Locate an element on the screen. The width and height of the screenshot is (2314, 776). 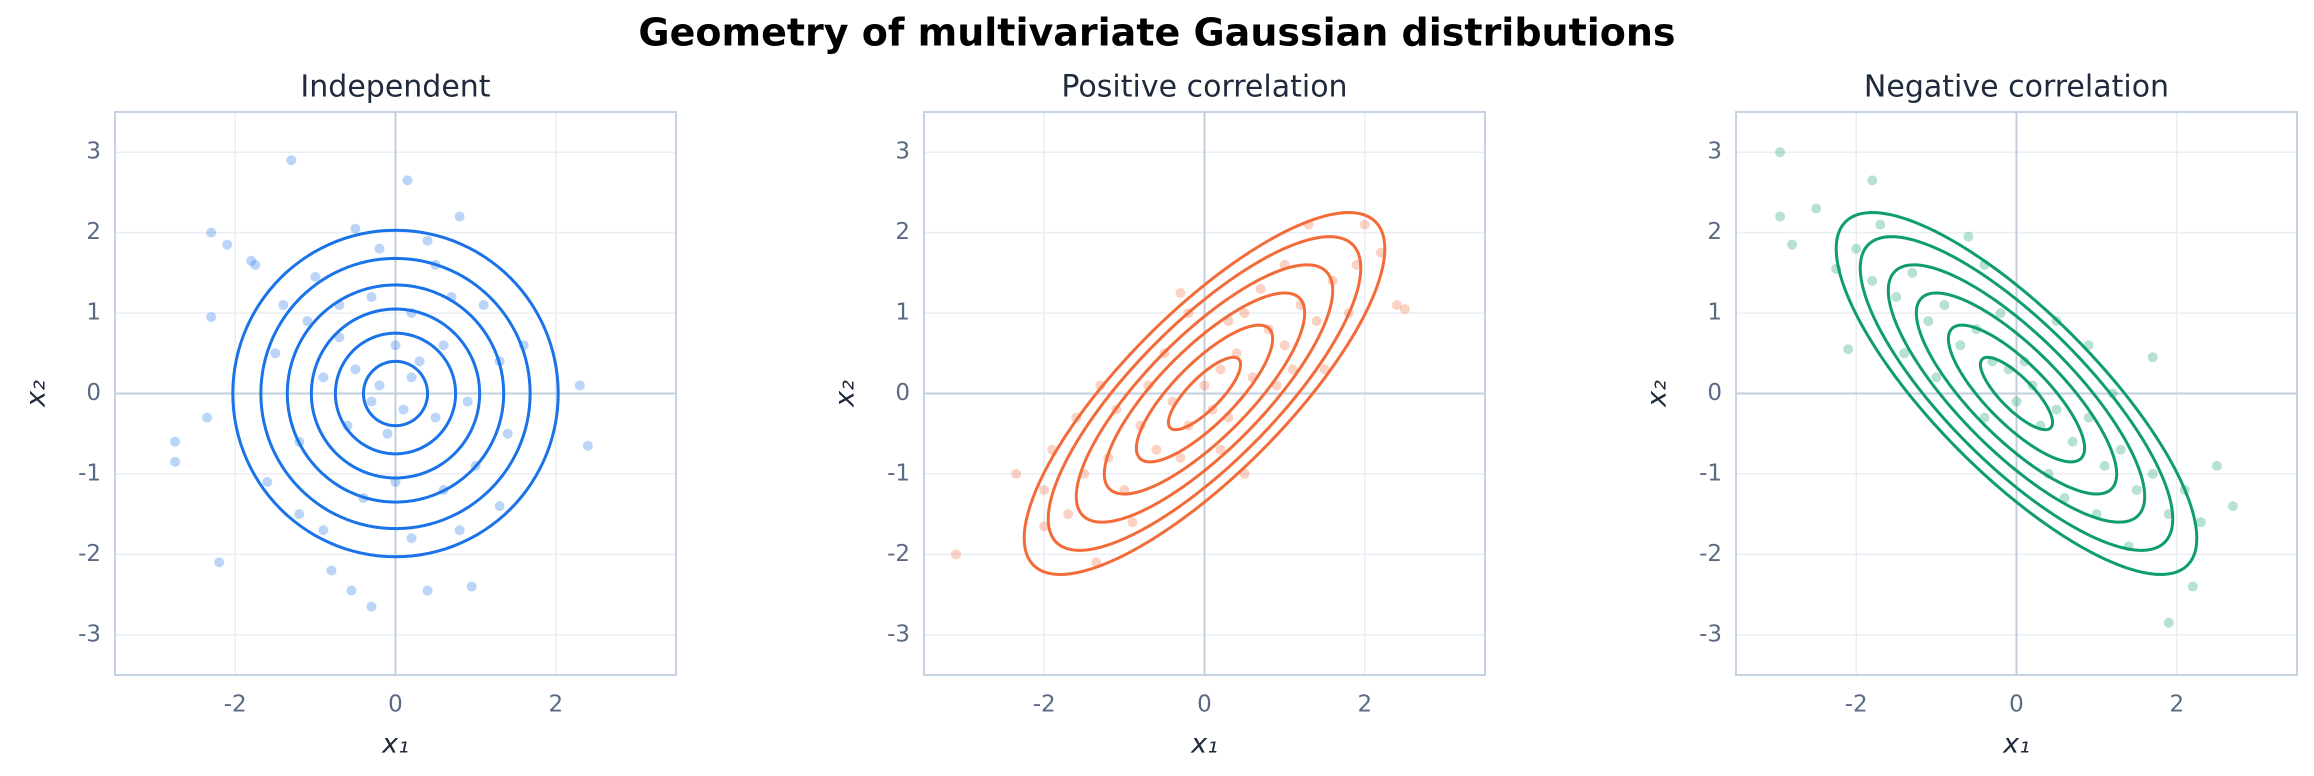
y-tick-label: 2 is located at coordinates (93, 232).